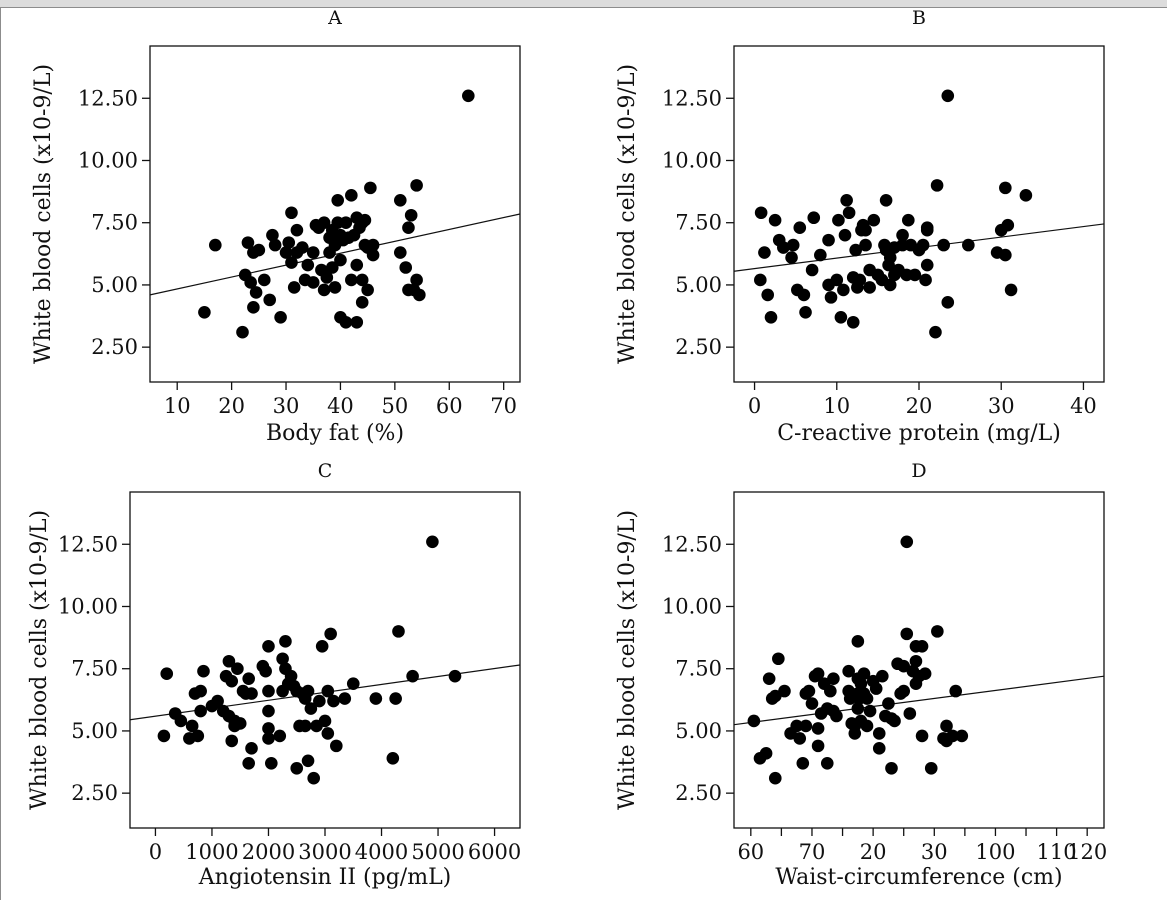 The width and height of the screenshot is (1167, 900). Describe the element at coordinates (325, 877) in the screenshot. I see `x-axis-label: Angiotensin II (pg/mL)` at that location.